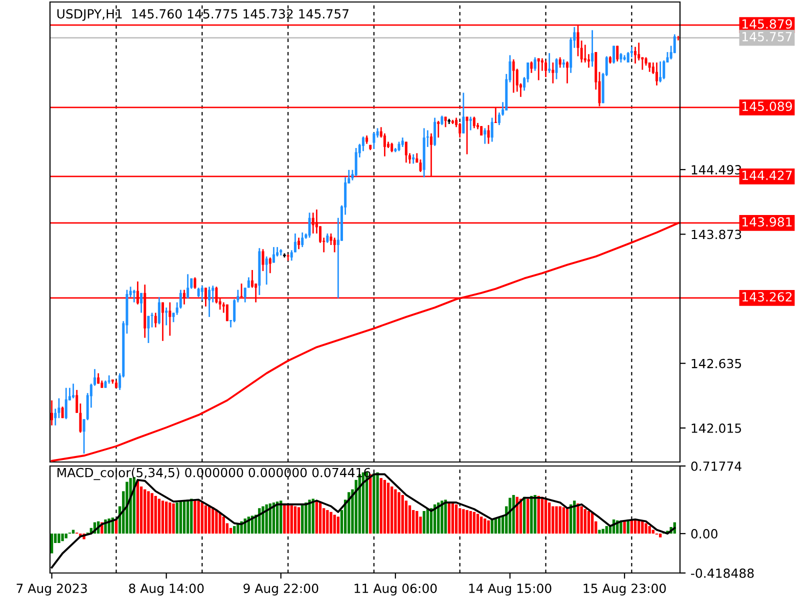 The width and height of the screenshot is (800, 600). I want to click on x-tick-label: 11 Aug 06:00, so click(395, 590).